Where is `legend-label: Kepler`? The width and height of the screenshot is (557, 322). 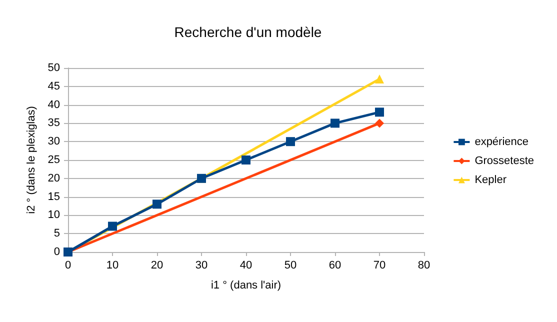
legend-label: Kepler is located at coordinates (490, 180).